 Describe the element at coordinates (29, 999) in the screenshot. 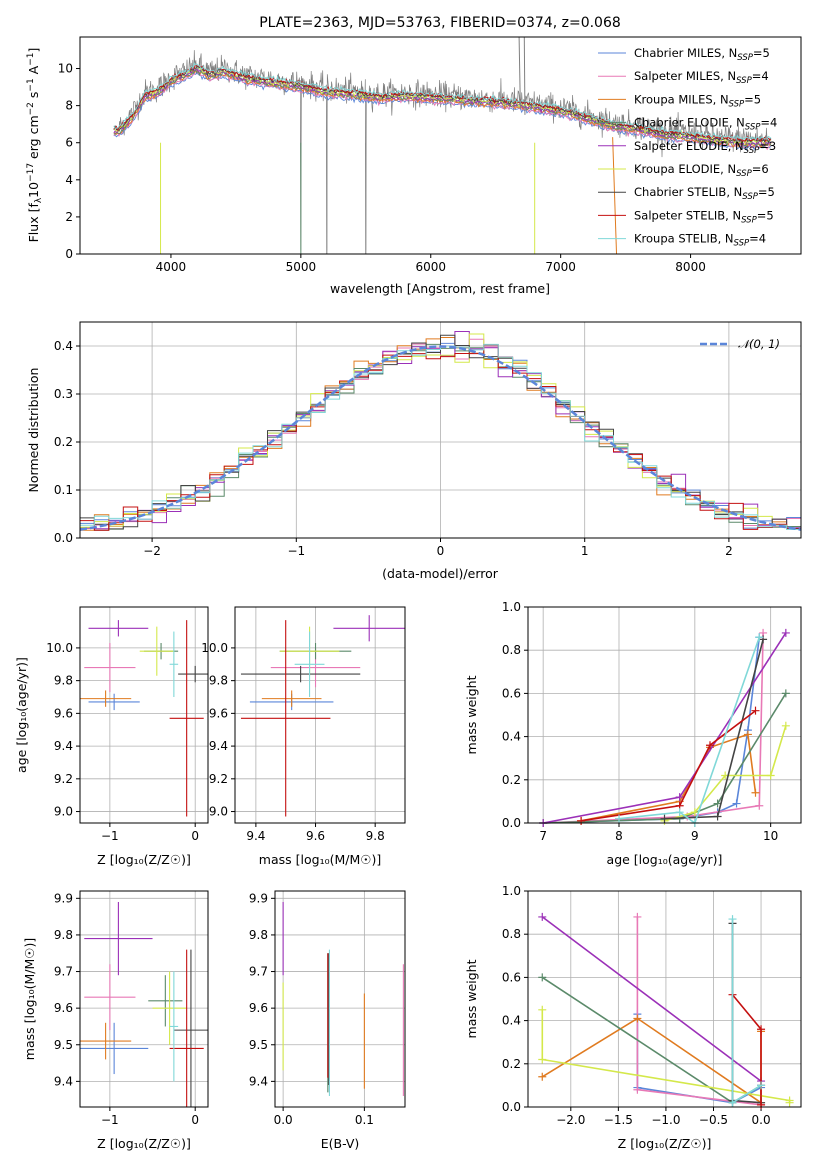

I see `y-axis-label: mass [log₁₀(M/M☉)]` at that location.